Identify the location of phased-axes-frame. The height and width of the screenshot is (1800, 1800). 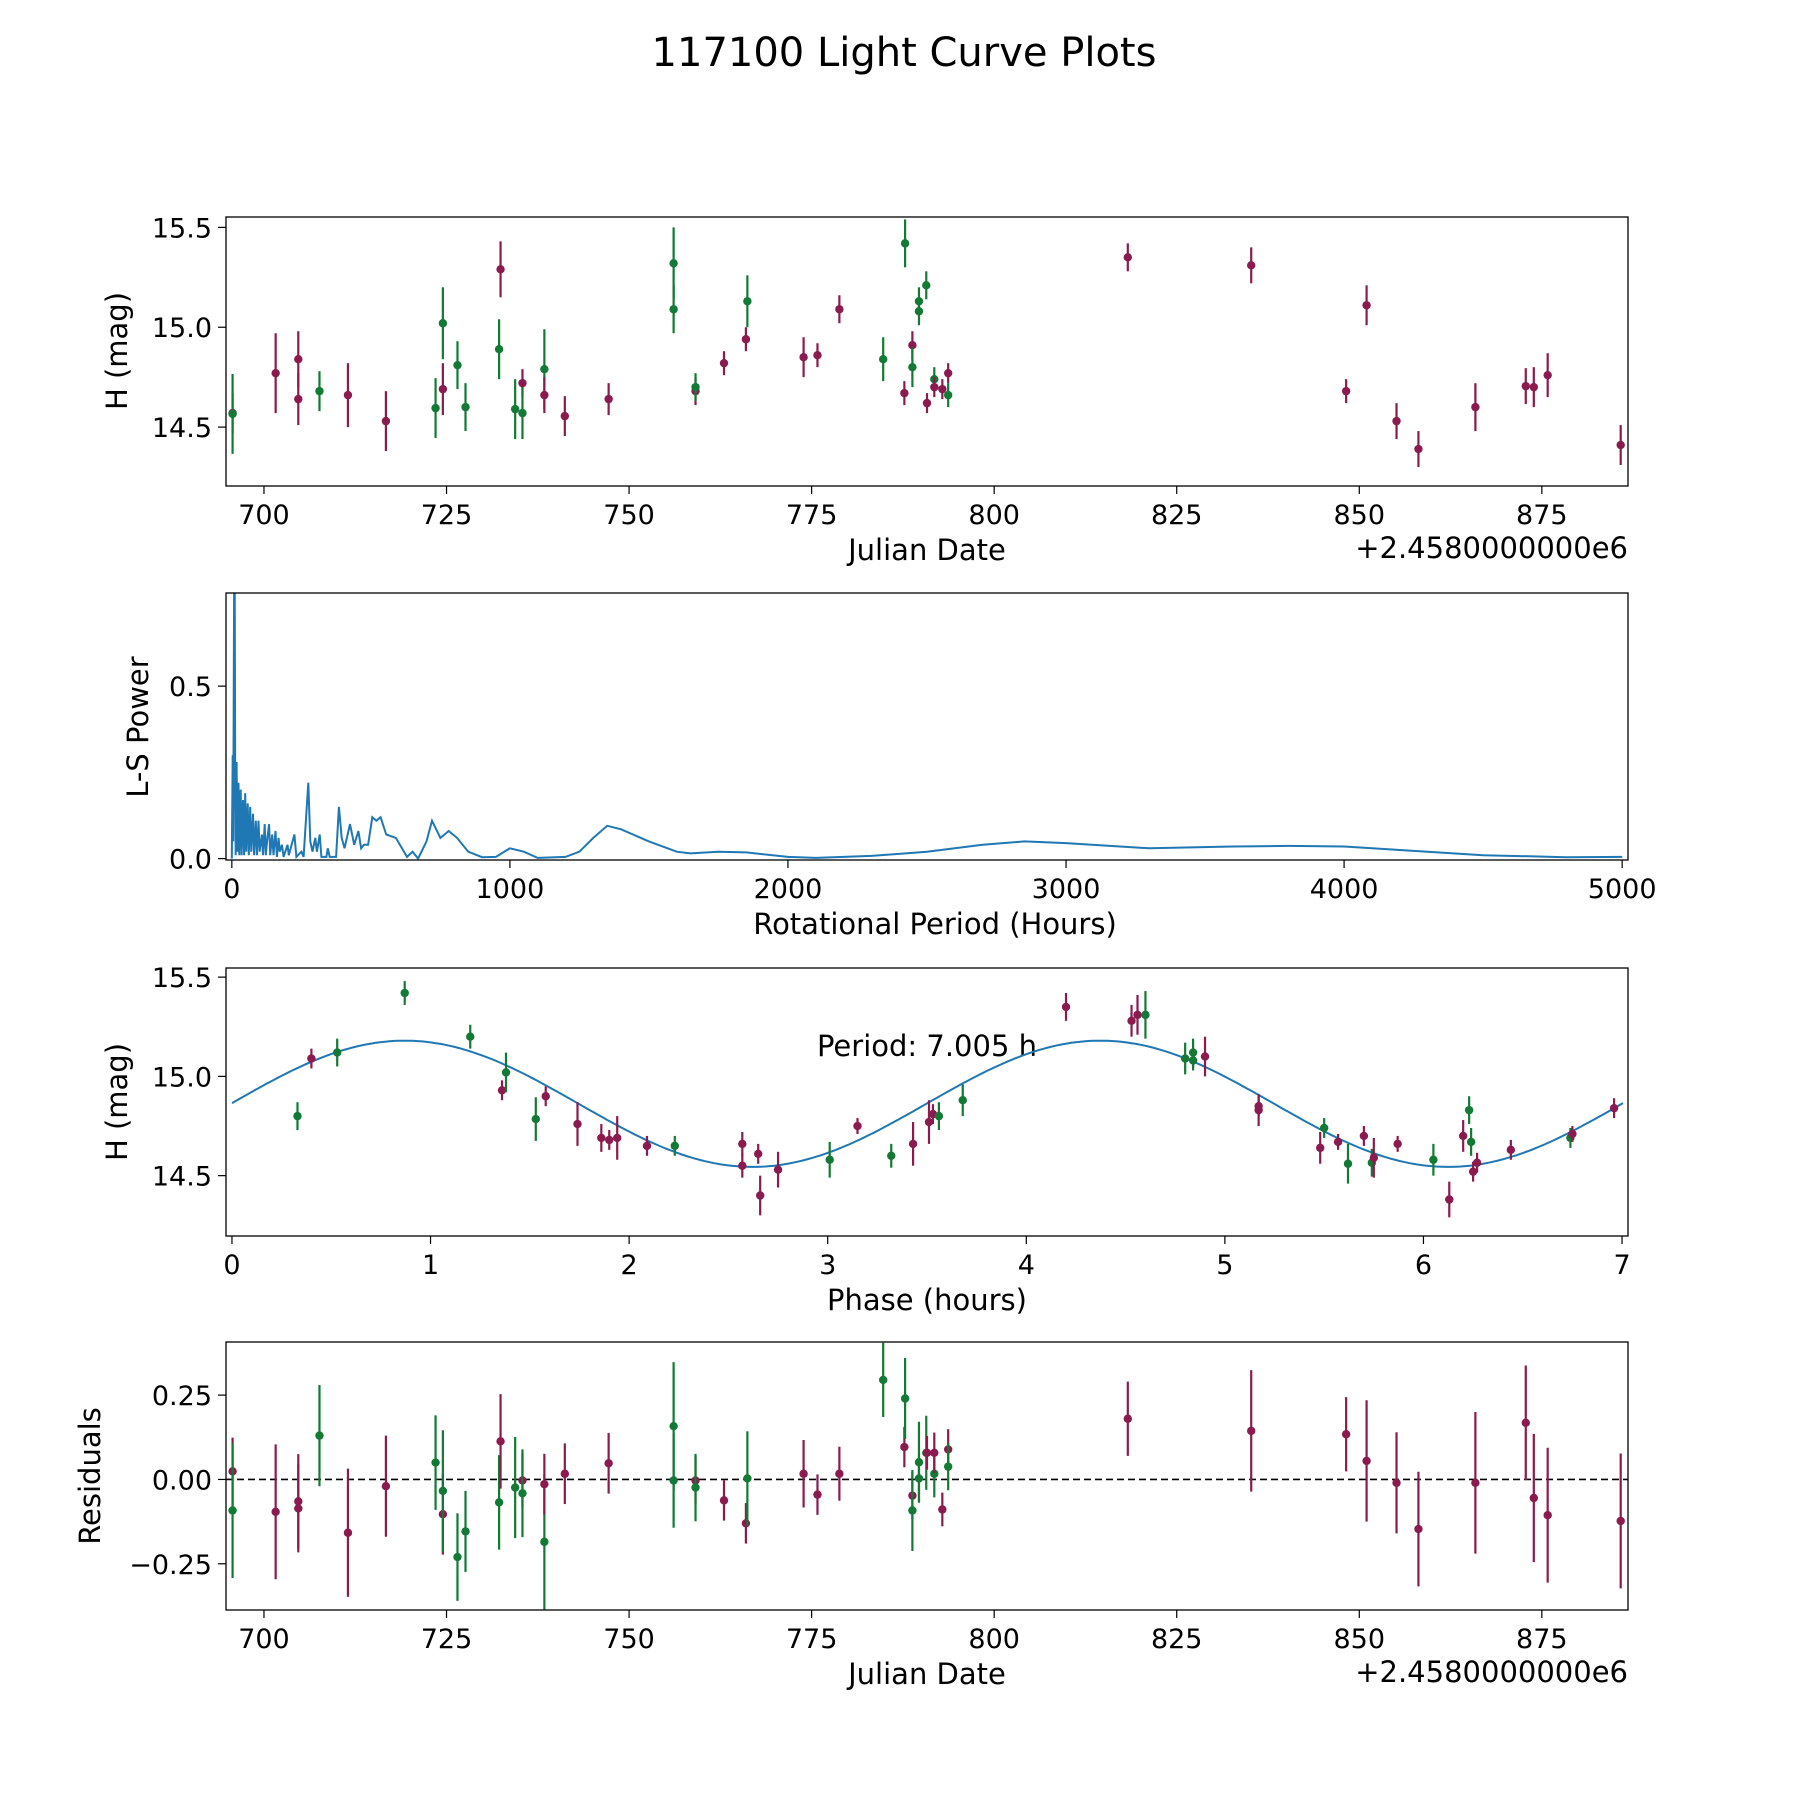
(927, 1102).